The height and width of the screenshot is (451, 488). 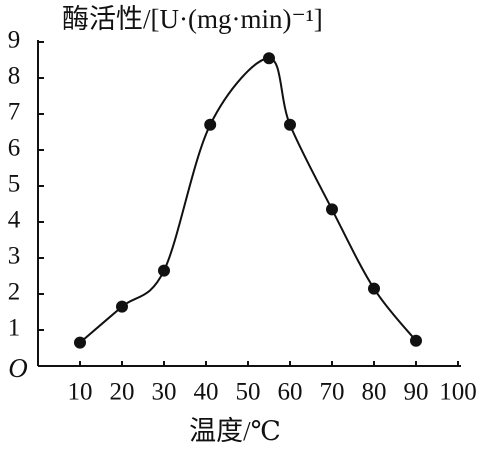 What do you see at coordinates (290, 392) in the screenshot?
I see `x-tick-label: 60` at bounding box center [290, 392].